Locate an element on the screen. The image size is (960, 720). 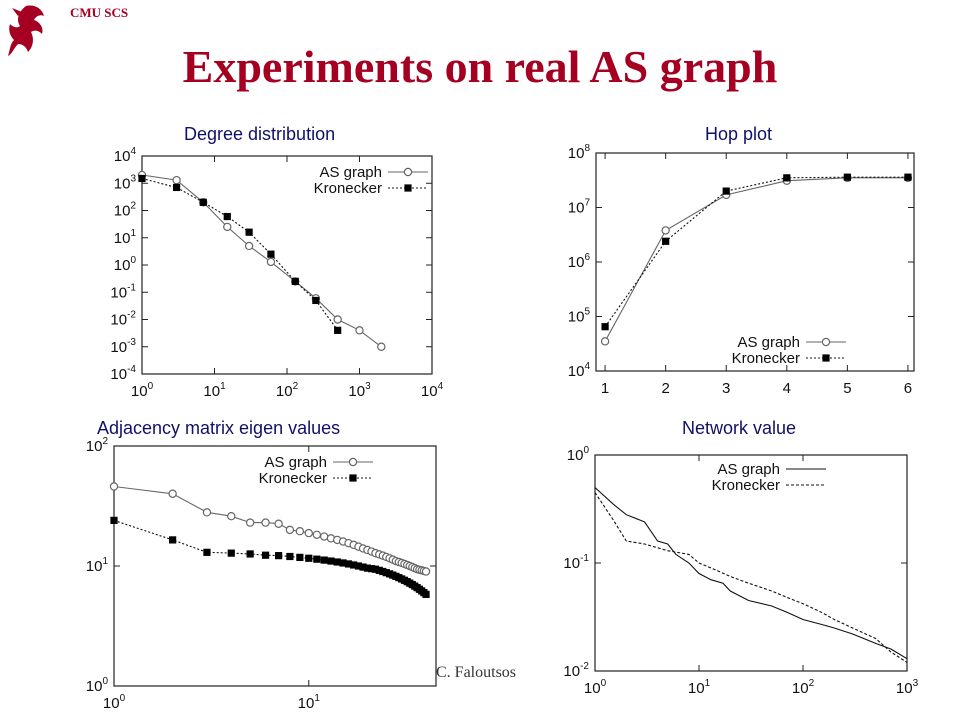
x-tick-label: 2 is located at coordinates (665, 388).